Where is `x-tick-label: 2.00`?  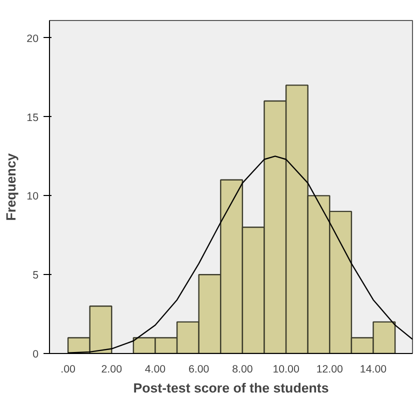 x-tick-label: 2.00 is located at coordinates (111, 370).